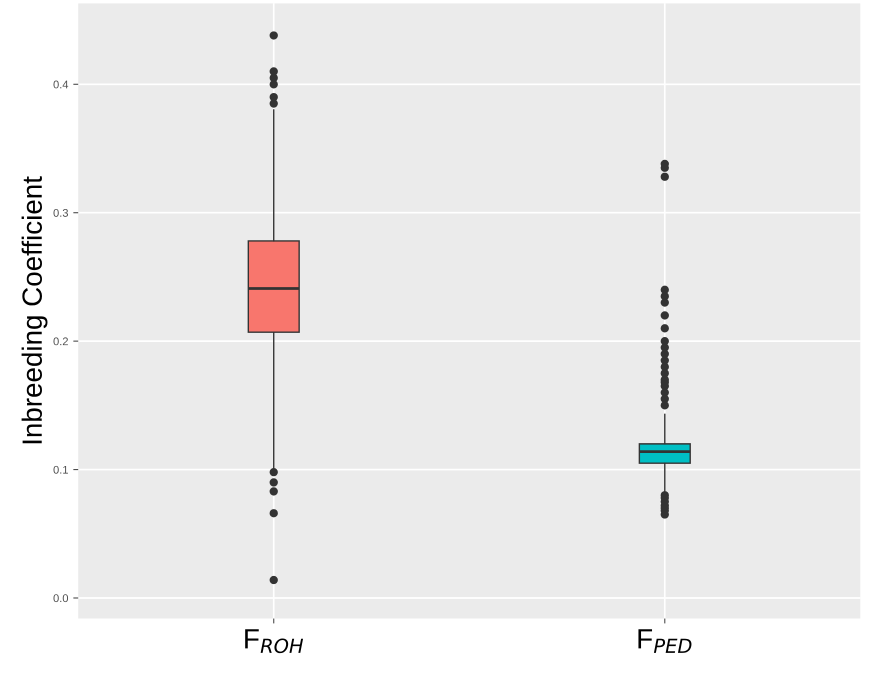 This screenshot has height=676, width=869. I want to click on y-tick-label: 0.1, so click(60, 470).